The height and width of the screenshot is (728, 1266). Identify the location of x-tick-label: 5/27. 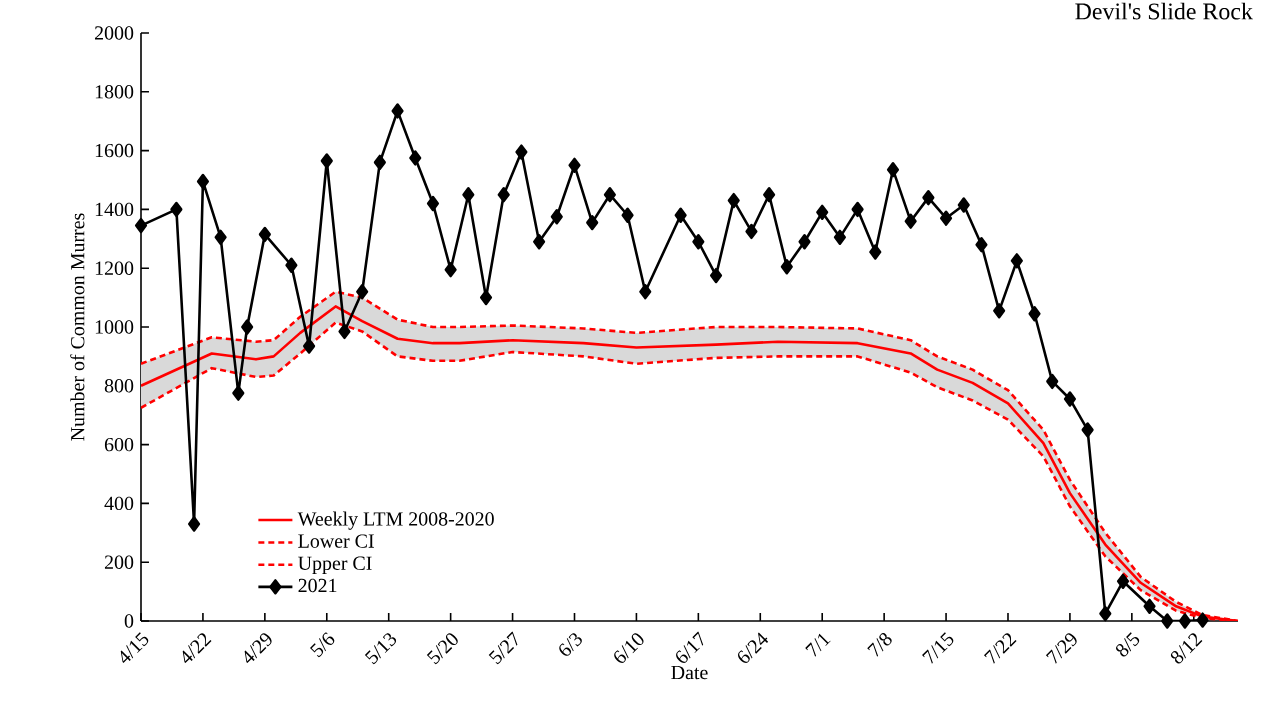
(503, 648).